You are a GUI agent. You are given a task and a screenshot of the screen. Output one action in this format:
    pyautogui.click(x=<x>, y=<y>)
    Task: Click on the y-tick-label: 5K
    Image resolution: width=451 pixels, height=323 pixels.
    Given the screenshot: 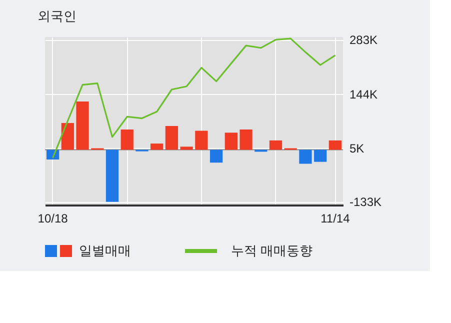 What is the action you would take?
    pyautogui.click(x=357, y=148)
    